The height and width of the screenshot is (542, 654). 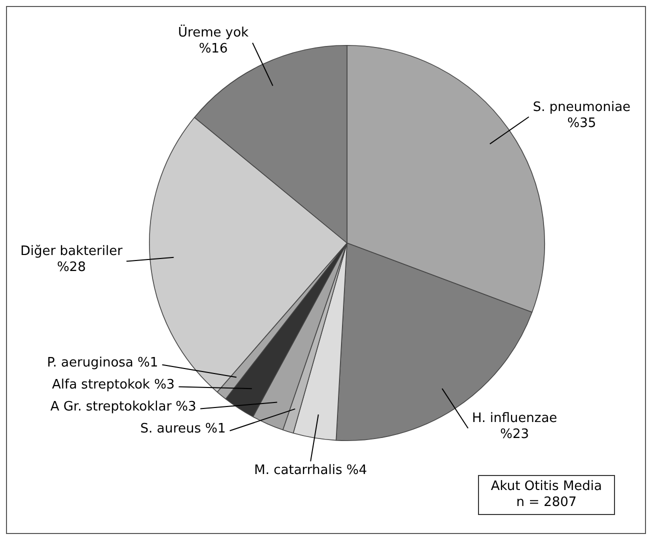 I want to click on slice-label: Üreme yok, so click(x=214, y=32).